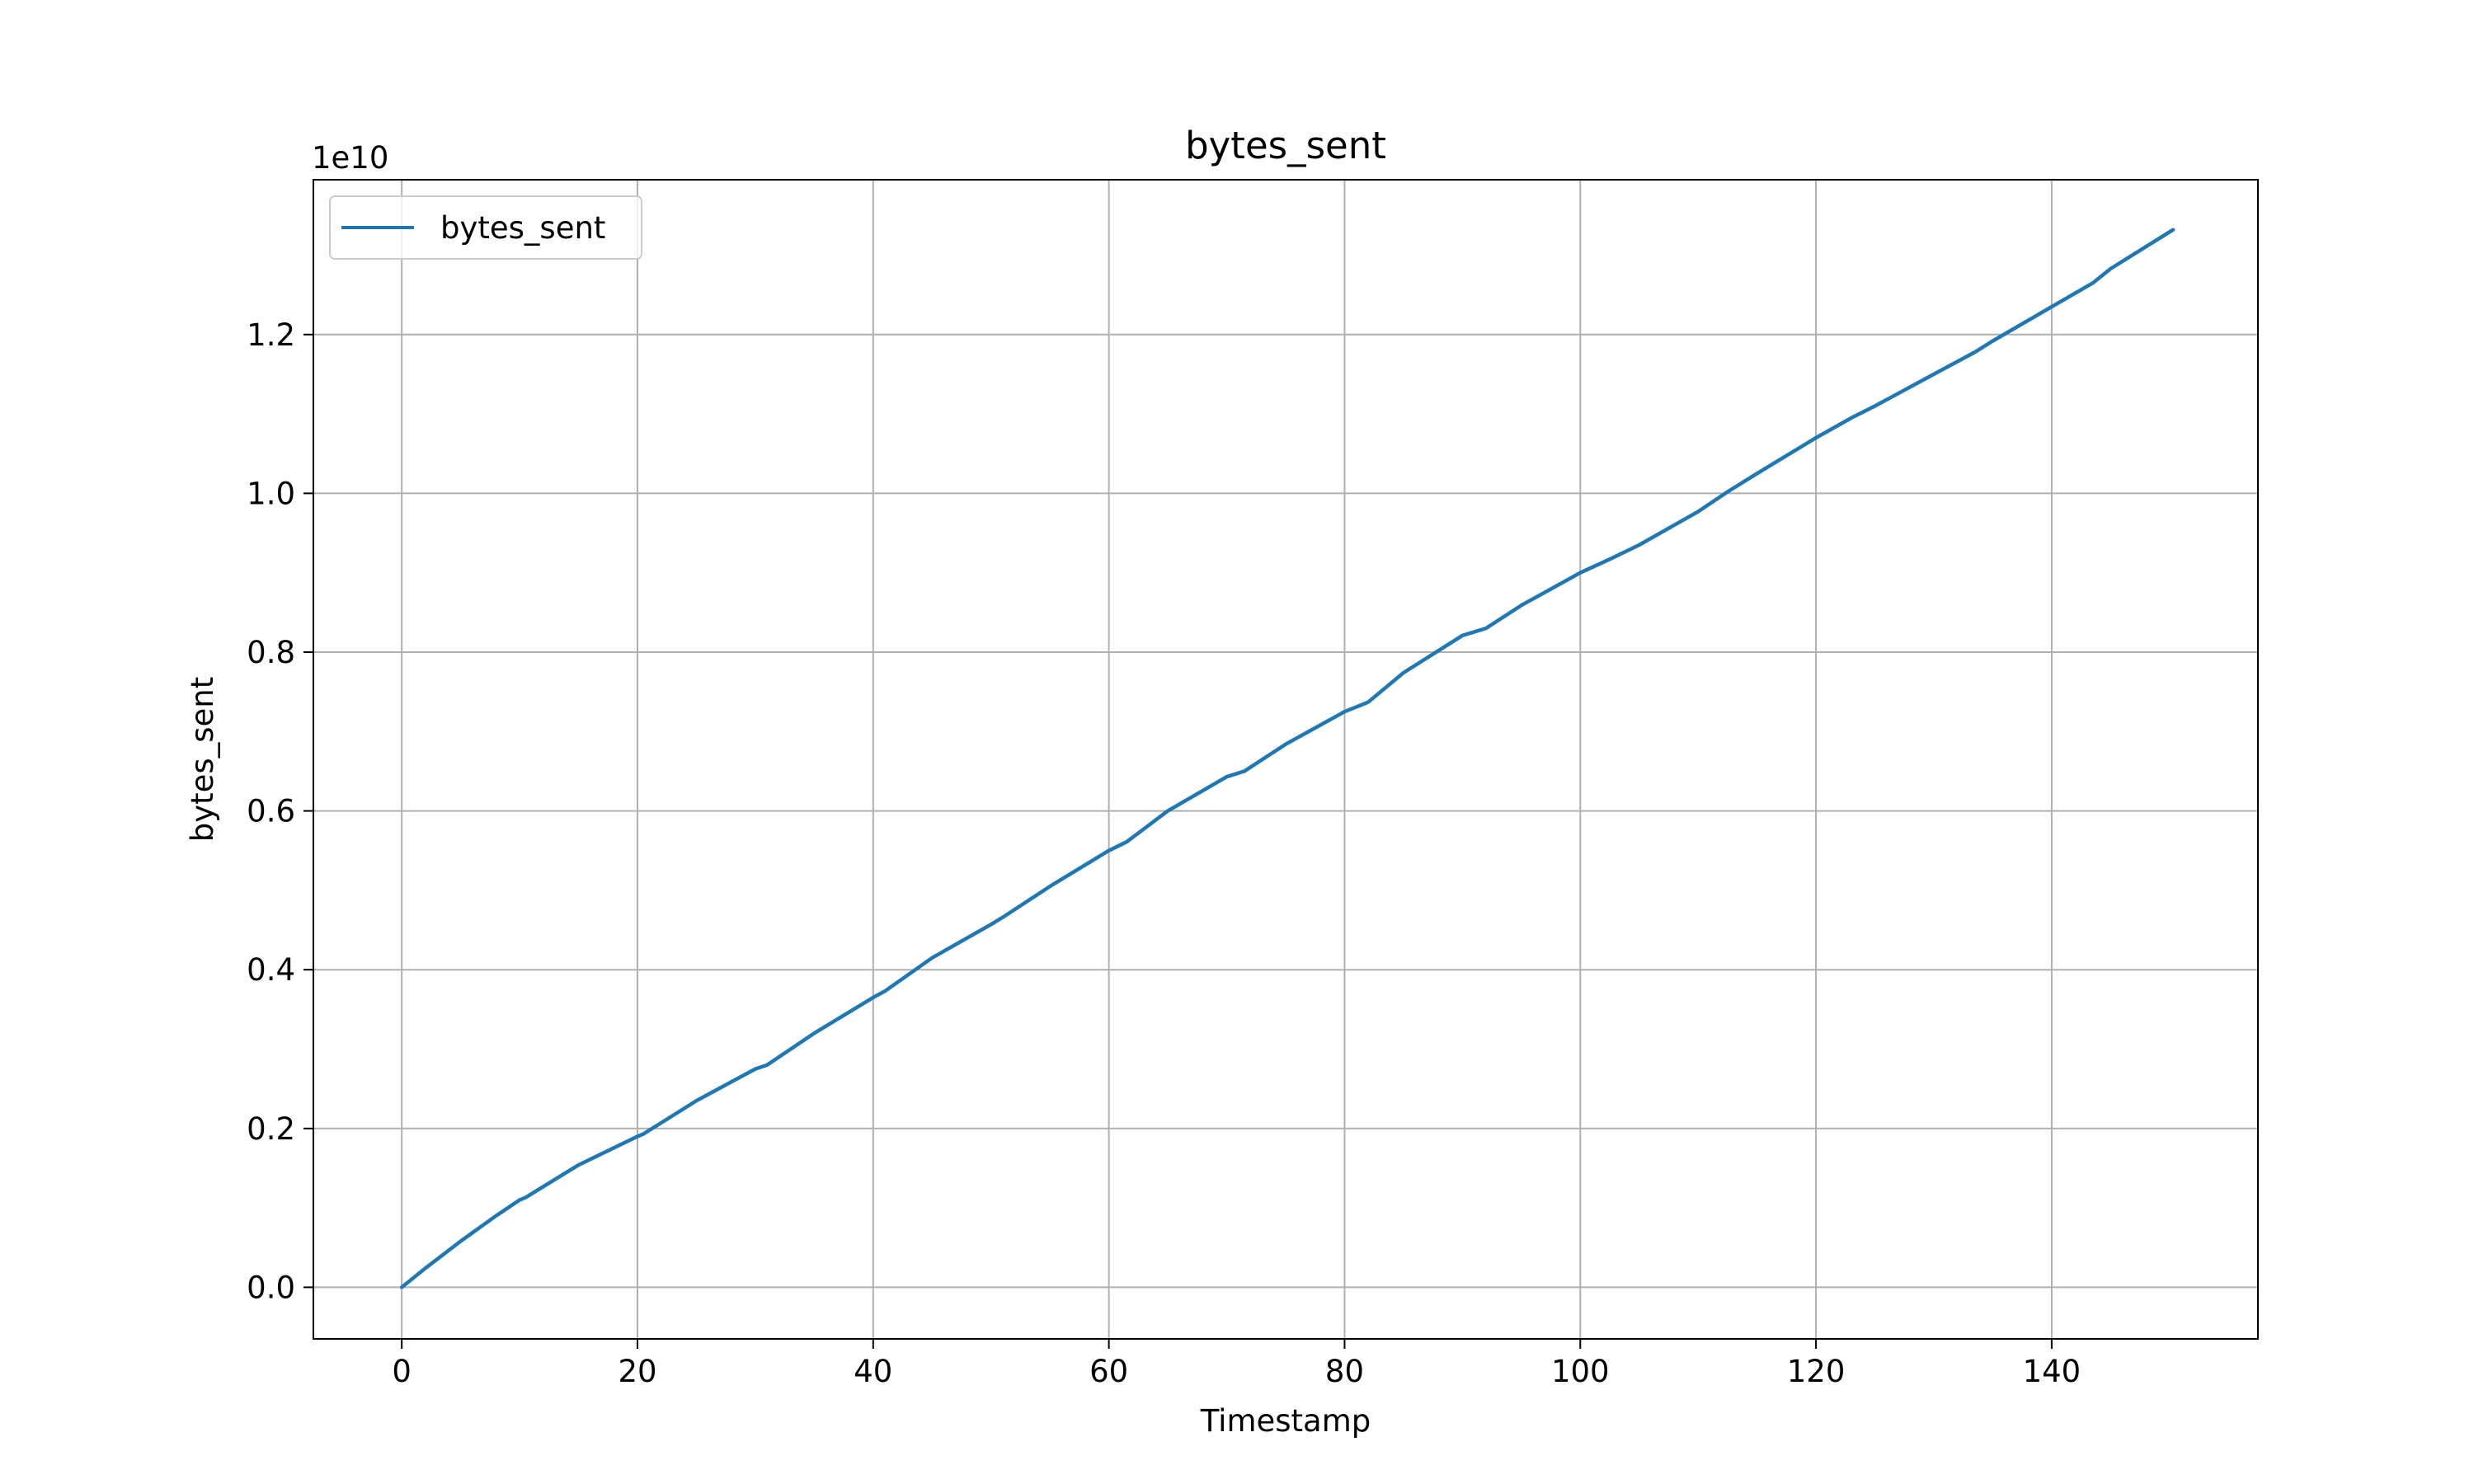  I want to click on x-axis-label: Timestamp, so click(1285, 1421).